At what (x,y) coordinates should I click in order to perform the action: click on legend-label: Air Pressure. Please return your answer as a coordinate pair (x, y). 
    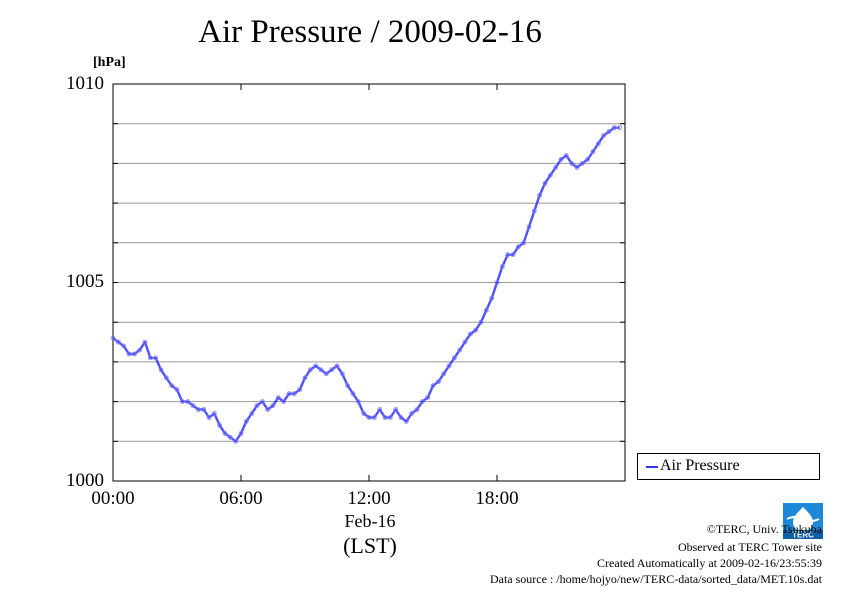
    Looking at the image, I should click on (700, 465).